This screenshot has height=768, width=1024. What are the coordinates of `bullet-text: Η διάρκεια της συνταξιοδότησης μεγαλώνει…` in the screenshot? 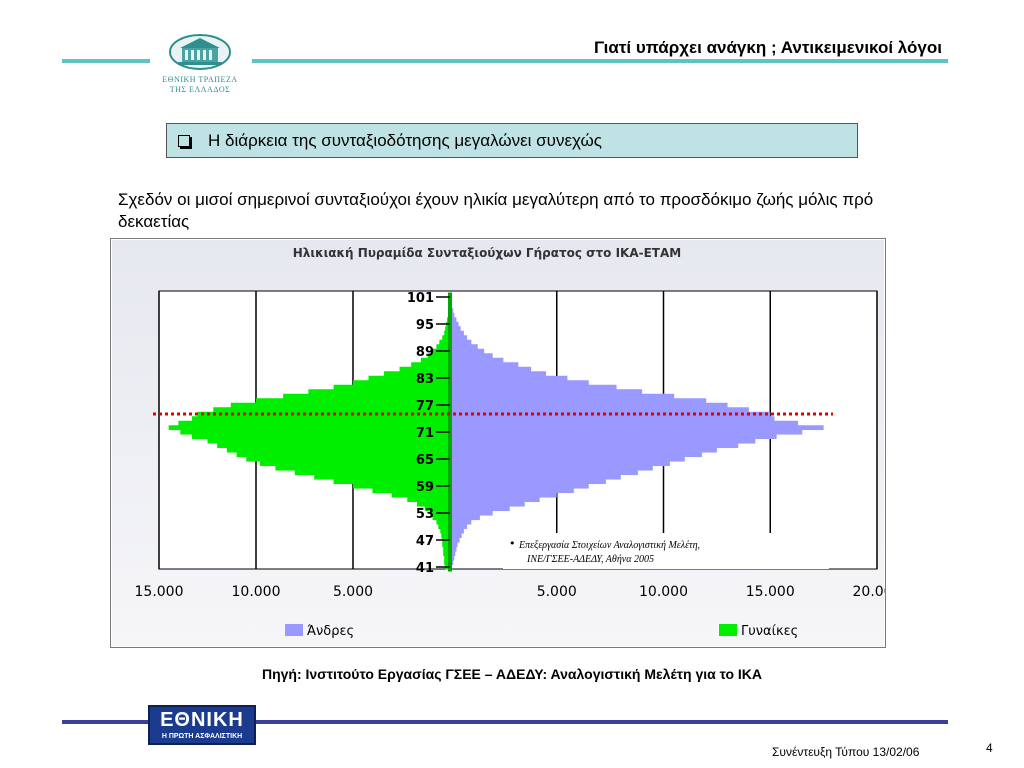 It's located at (405, 140).